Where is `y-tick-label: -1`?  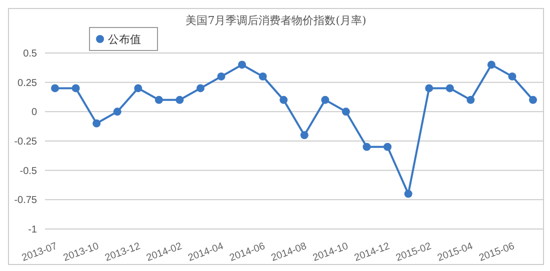 y-tick-label: -1 is located at coordinates (33, 230).